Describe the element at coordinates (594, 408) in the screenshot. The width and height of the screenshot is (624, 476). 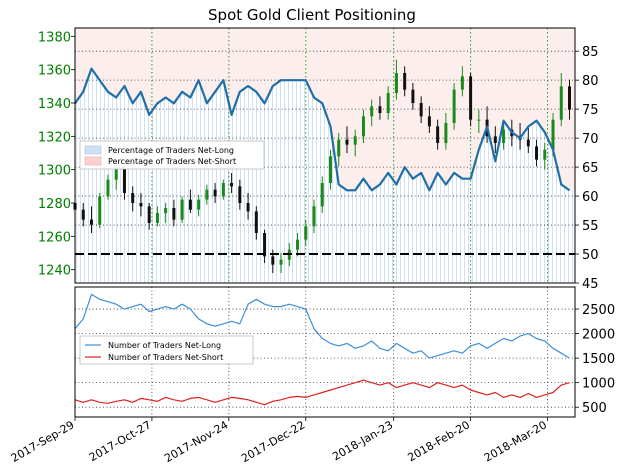
I see `bottom-right-tick-label-0: 500` at that location.